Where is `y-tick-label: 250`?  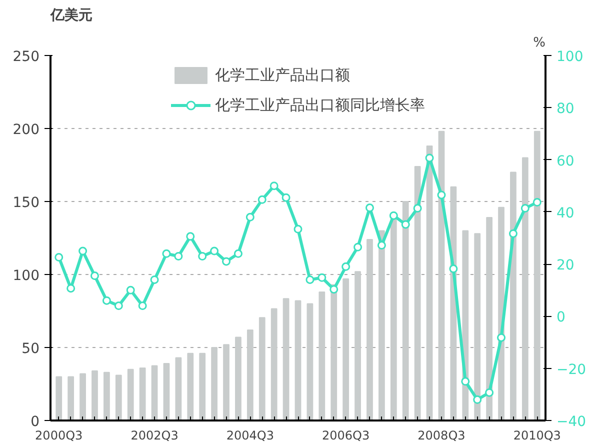
y-tick-label: 250 is located at coordinates (26, 57).